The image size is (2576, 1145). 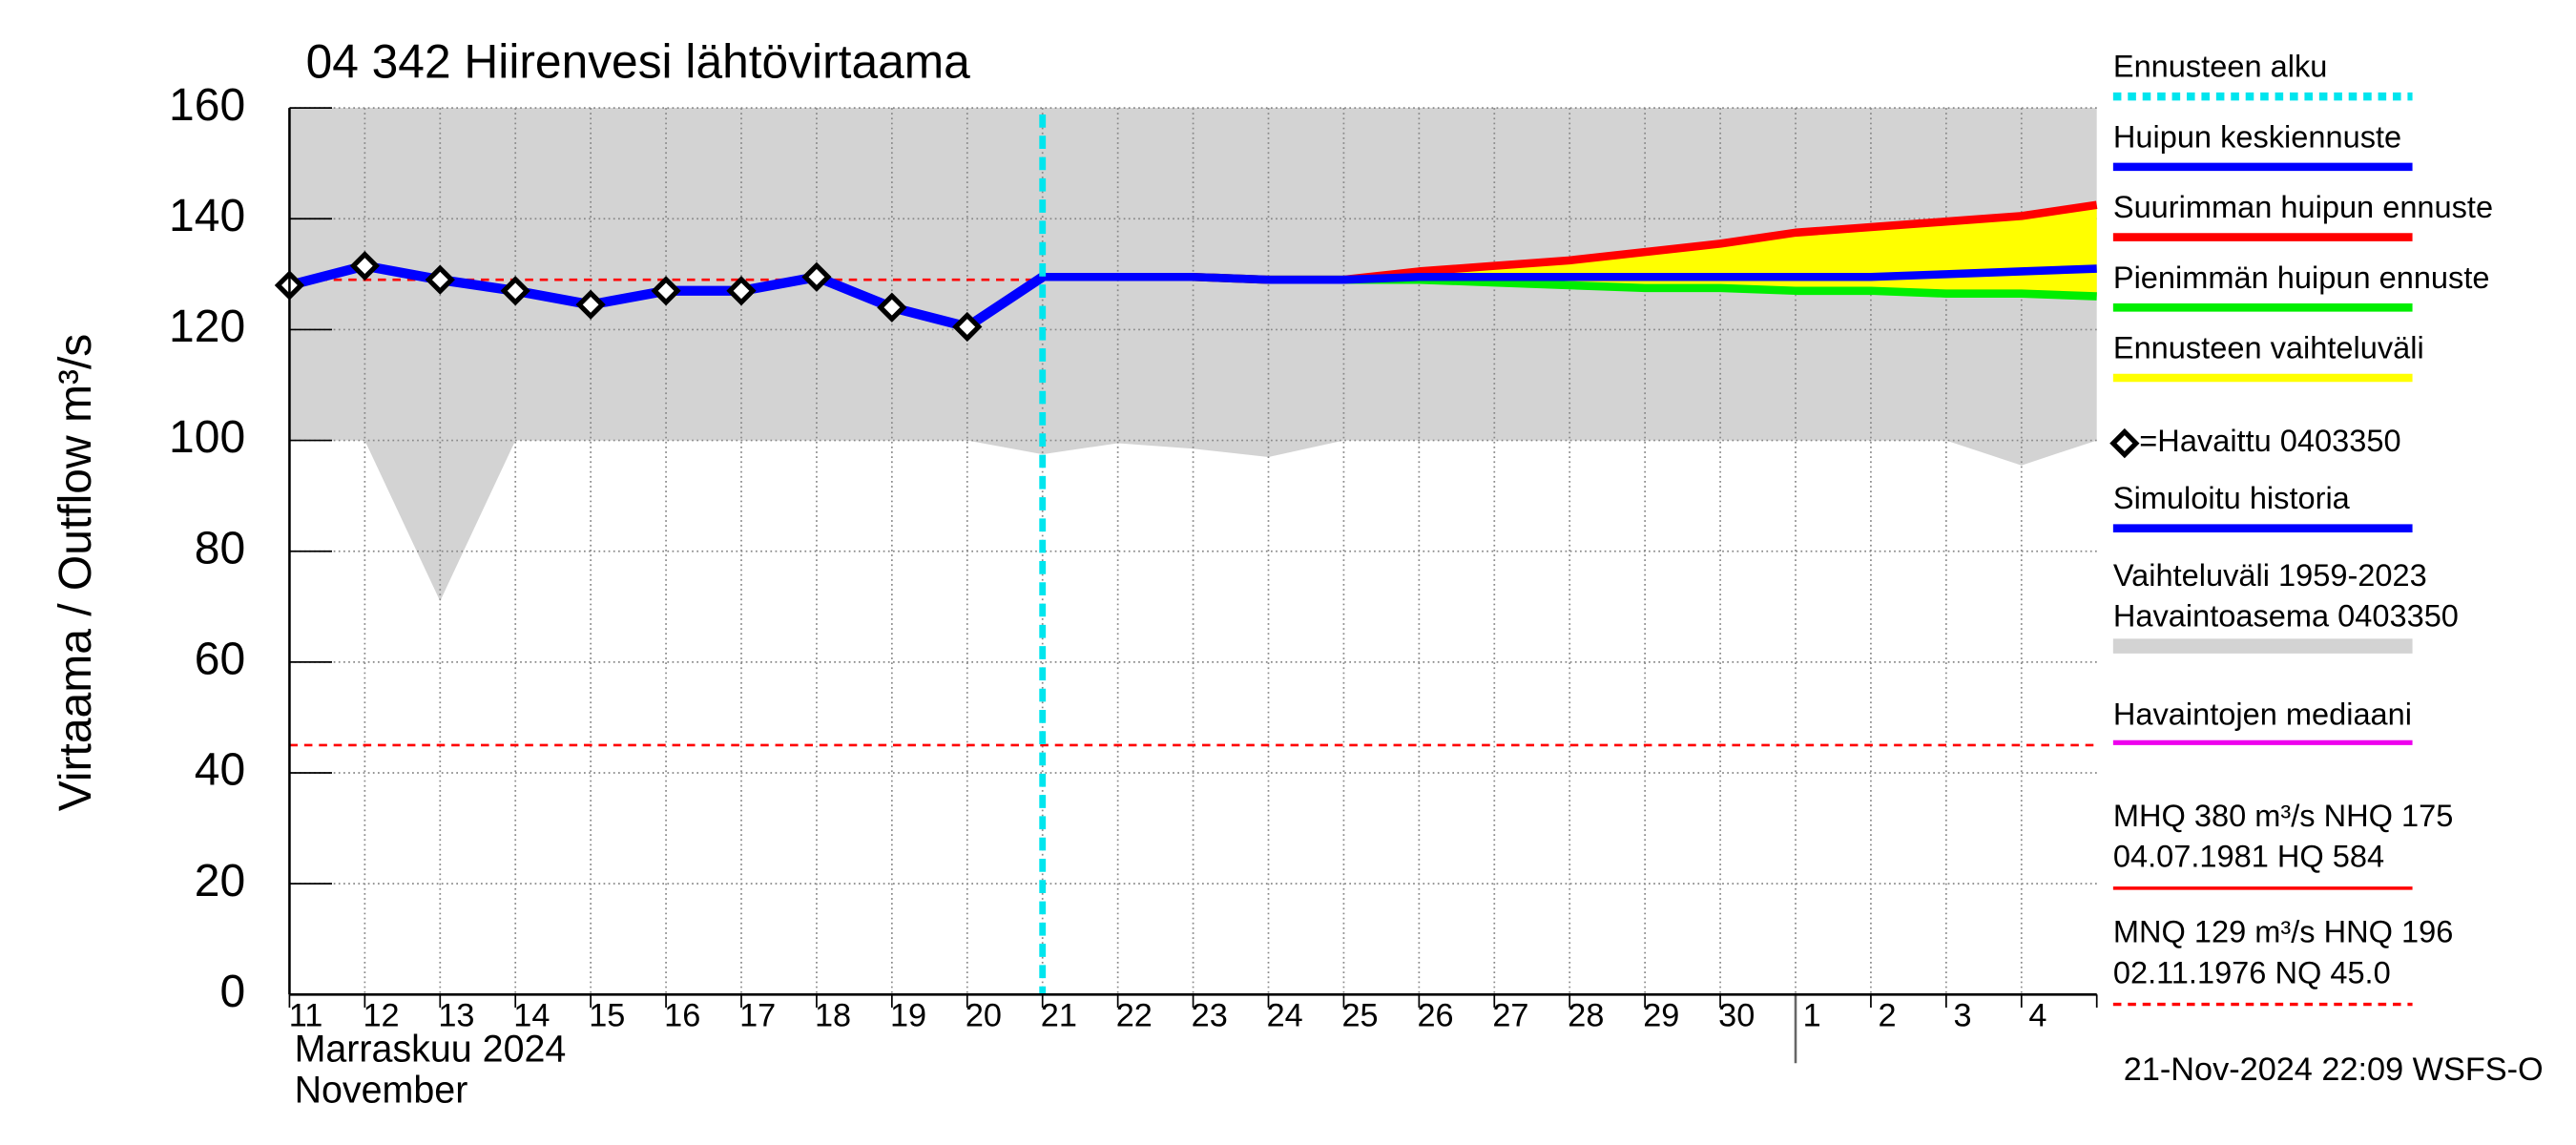 I want to click on x-tick-label: 15, so click(x=607, y=1015).